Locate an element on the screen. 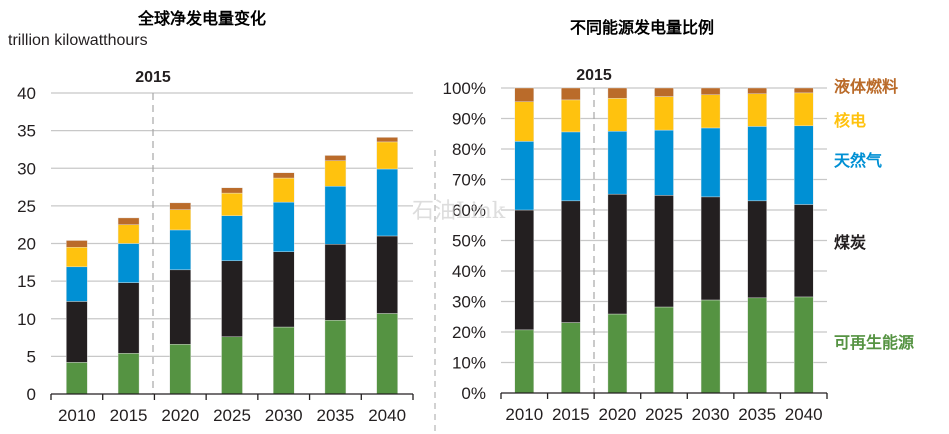 Image resolution: width=949 pixels, height=434 pixels. y-tick-label: 10% is located at coordinates (469, 363).